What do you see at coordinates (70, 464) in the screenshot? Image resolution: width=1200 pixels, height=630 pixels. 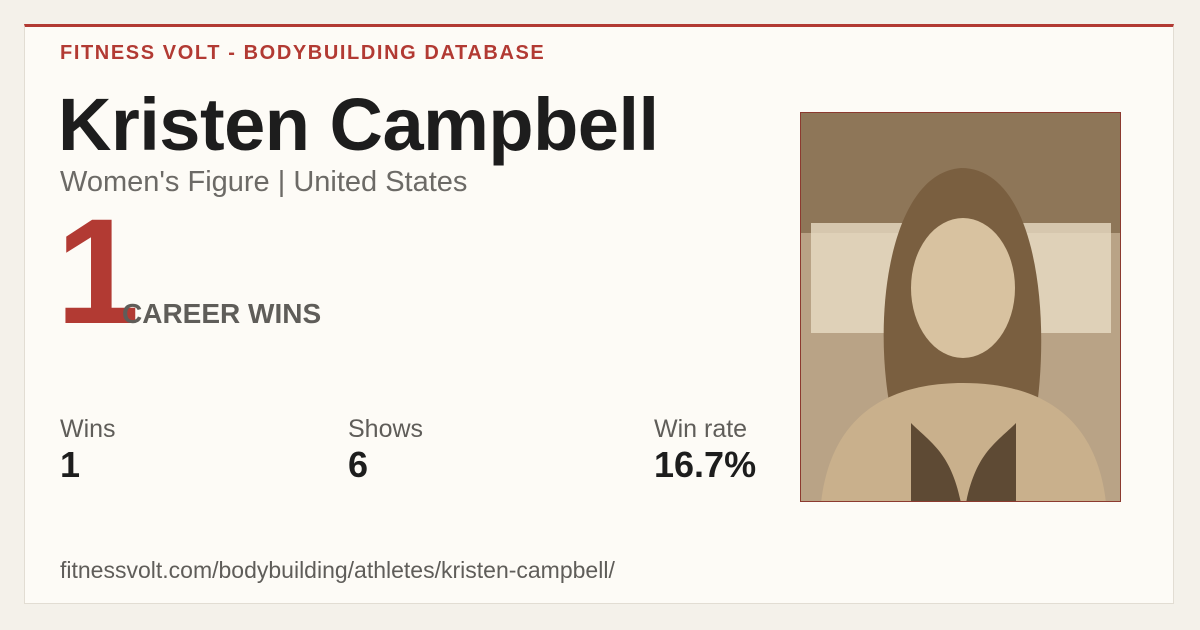 I see `stat-value: 1` at bounding box center [70, 464].